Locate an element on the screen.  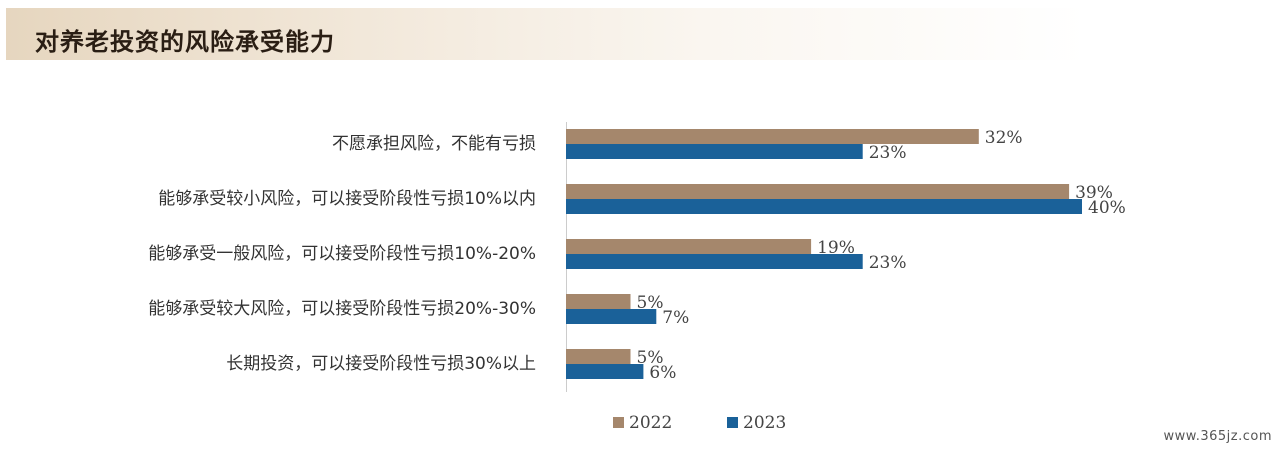
category-label: 能够承受较小风险，可以接受阶段性亏损10%以内 is located at coordinates (347, 199).